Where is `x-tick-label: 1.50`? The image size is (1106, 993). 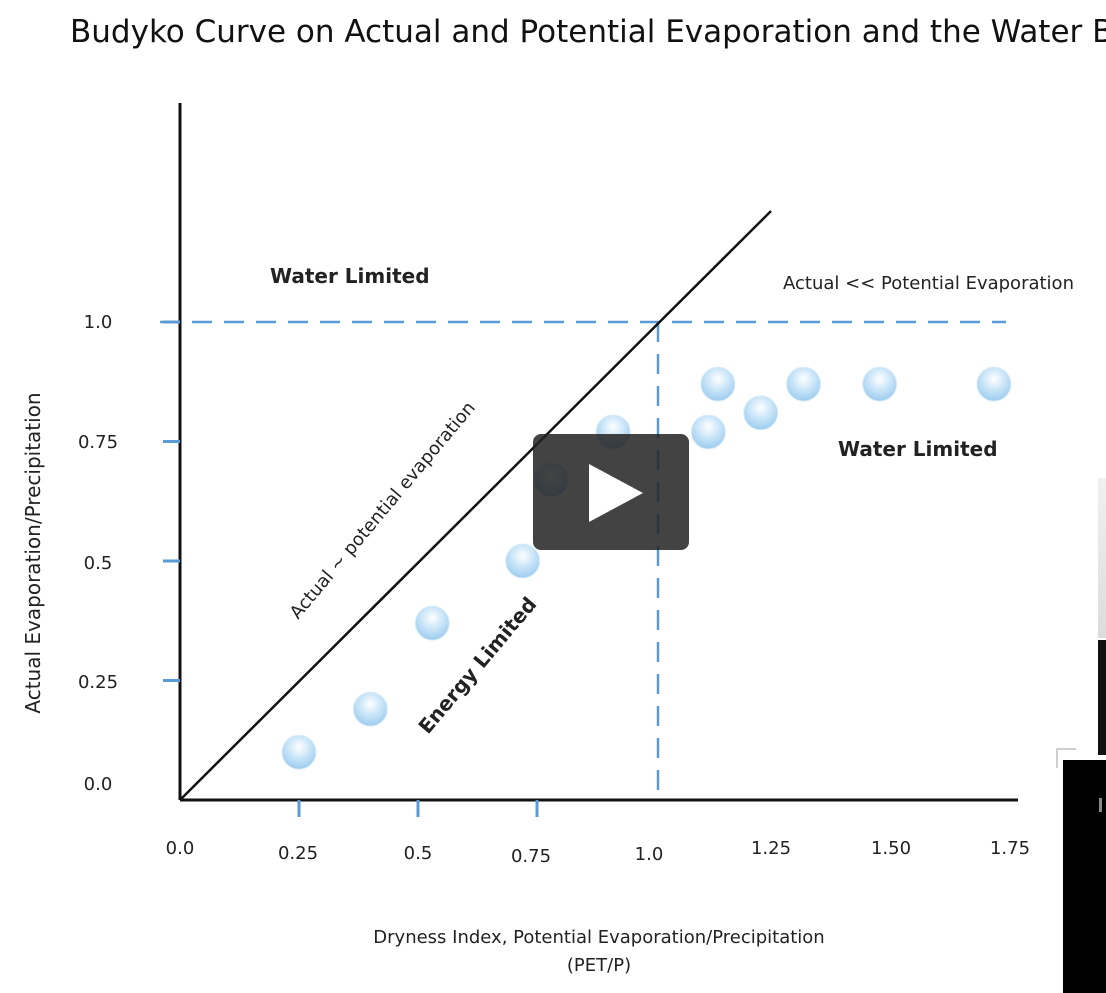
x-tick-label: 1.50 is located at coordinates (891, 848).